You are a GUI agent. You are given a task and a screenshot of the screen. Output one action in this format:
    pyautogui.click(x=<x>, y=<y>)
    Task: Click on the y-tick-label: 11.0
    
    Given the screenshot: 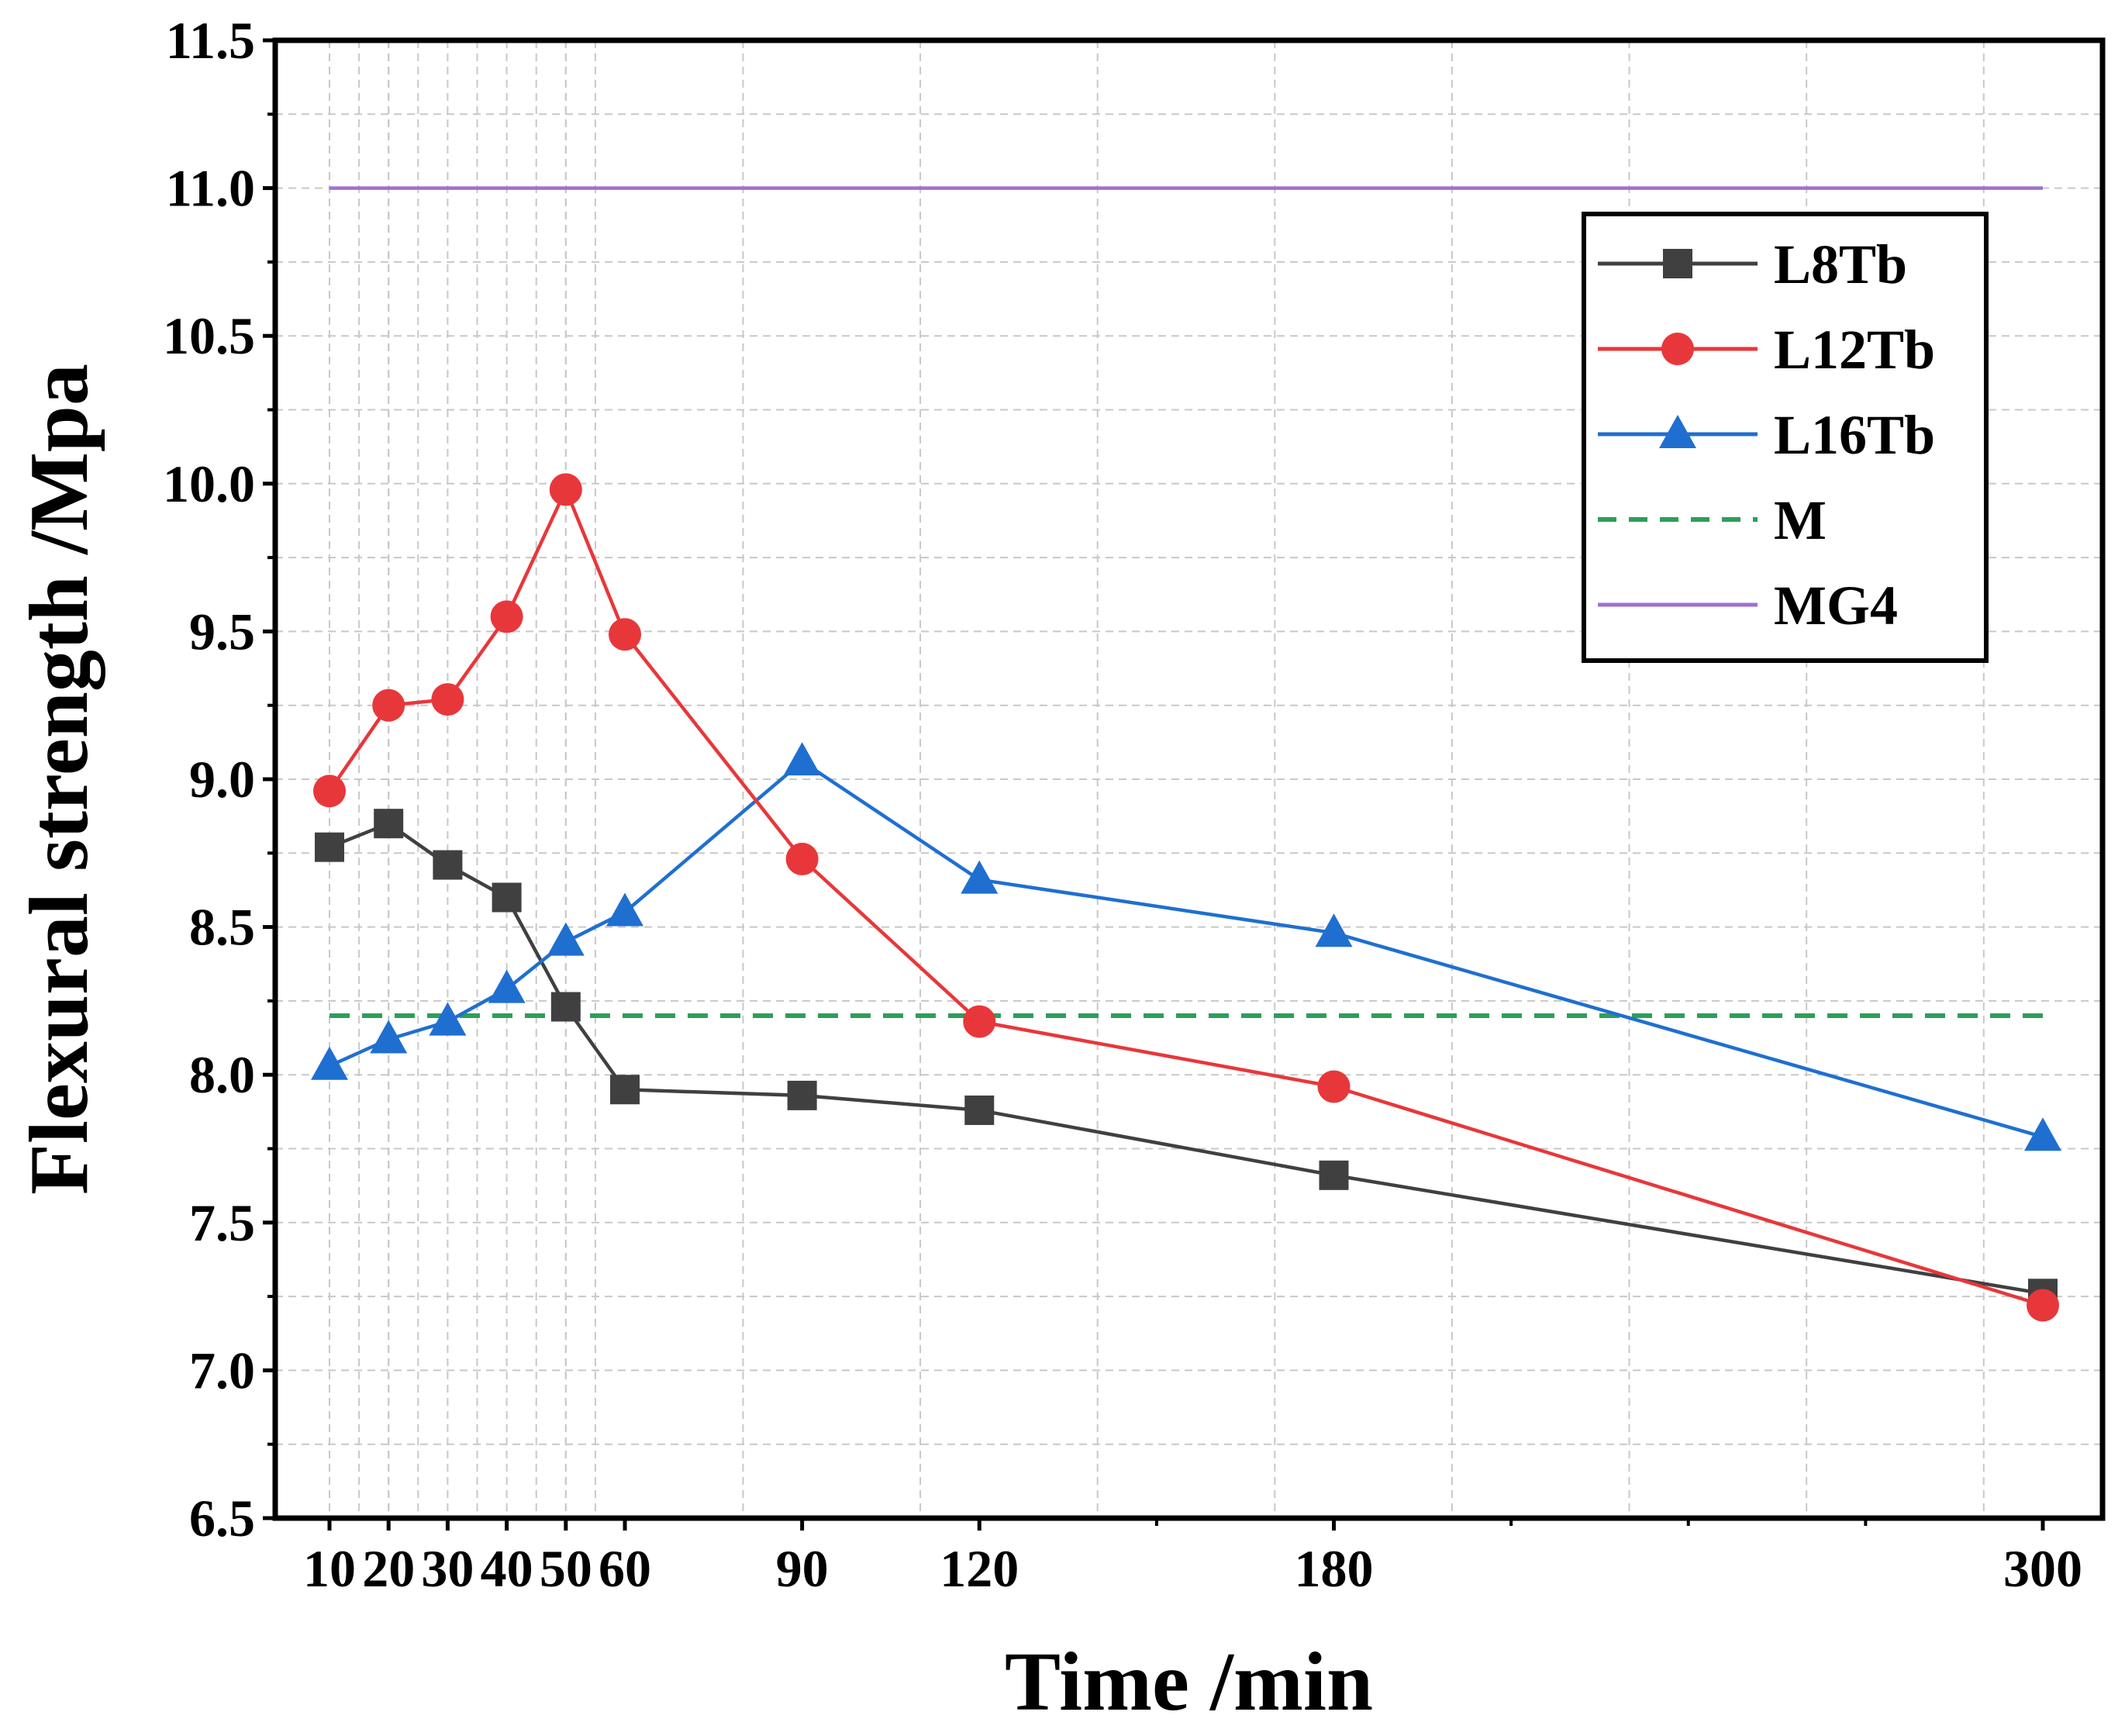 What is the action you would take?
    pyautogui.click(x=210, y=188)
    